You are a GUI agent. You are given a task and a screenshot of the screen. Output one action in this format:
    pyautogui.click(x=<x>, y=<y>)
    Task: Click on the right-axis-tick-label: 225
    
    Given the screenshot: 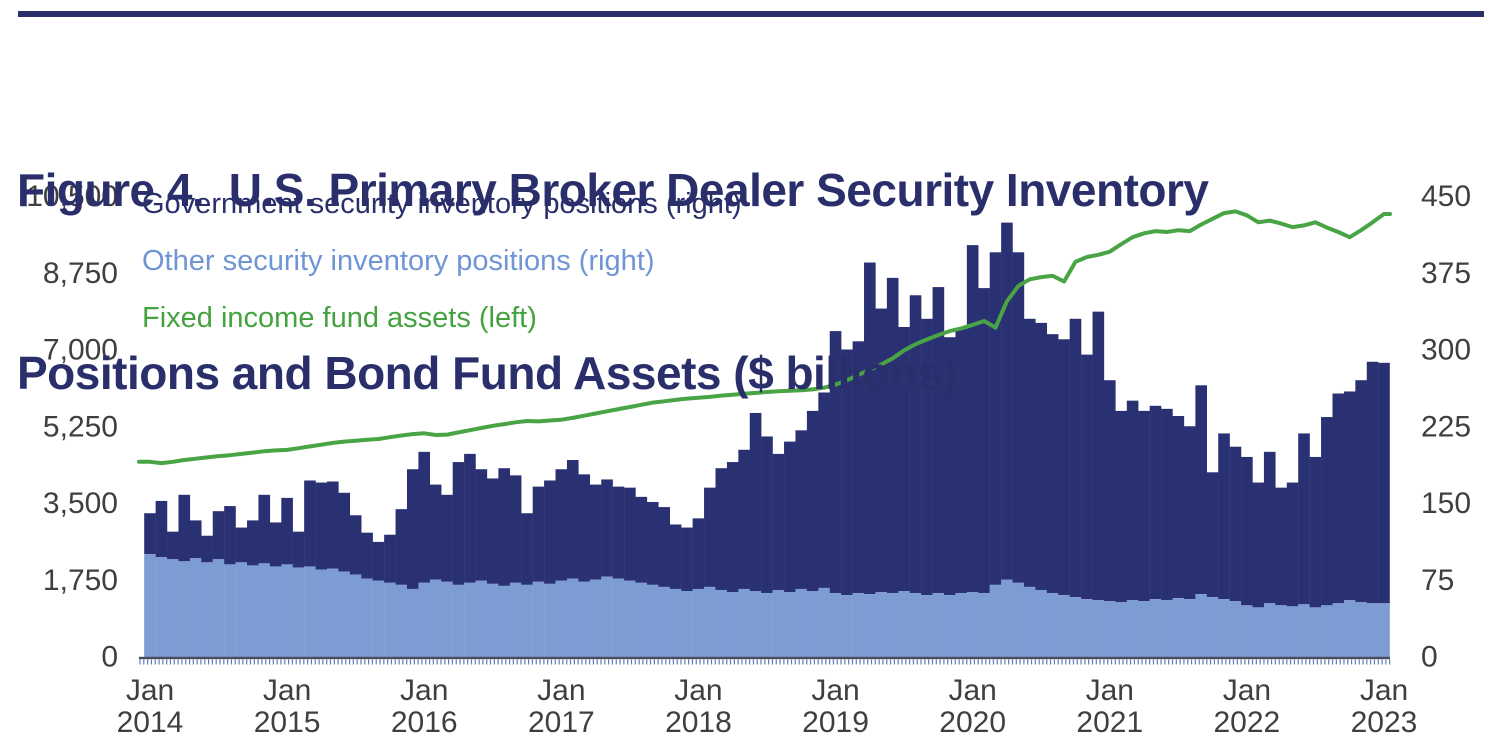 What is the action you would take?
    pyautogui.click(x=1446, y=426)
    